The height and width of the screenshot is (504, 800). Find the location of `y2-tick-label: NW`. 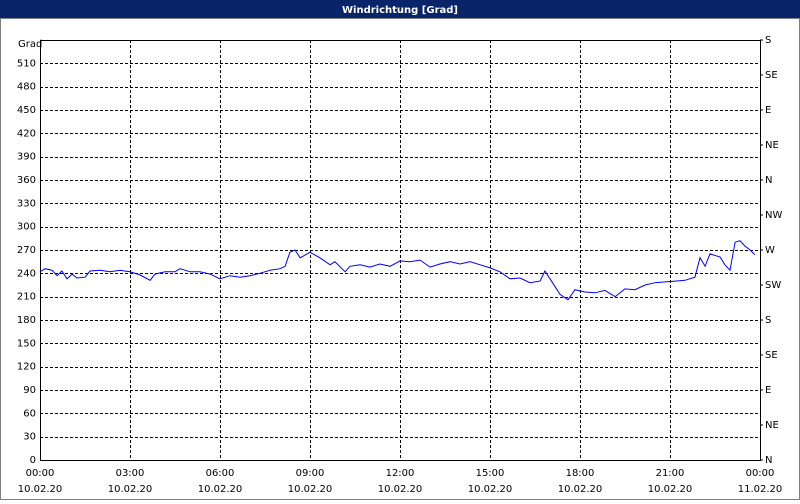

y2-tick-label: NW is located at coordinates (773, 215).